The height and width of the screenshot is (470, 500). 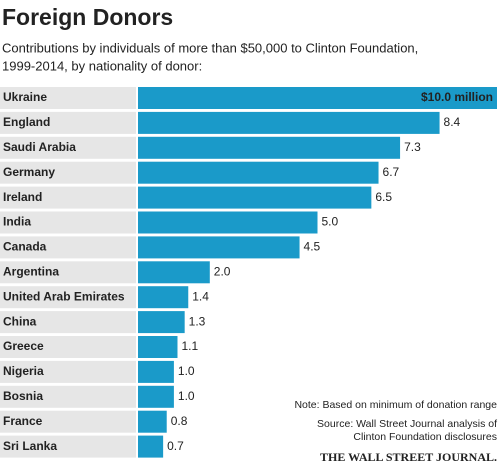 I want to click on category-label: England, so click(x=26, y=122).